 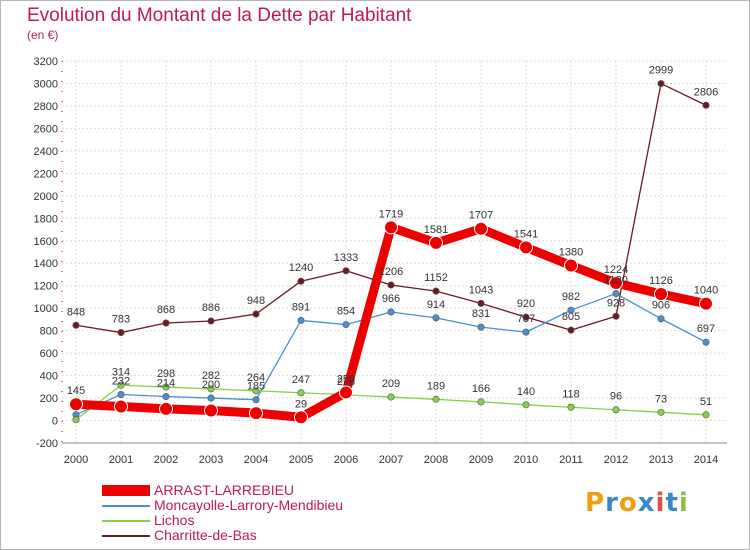 I want to click on data-label: 29, so click(x=301, y=404).